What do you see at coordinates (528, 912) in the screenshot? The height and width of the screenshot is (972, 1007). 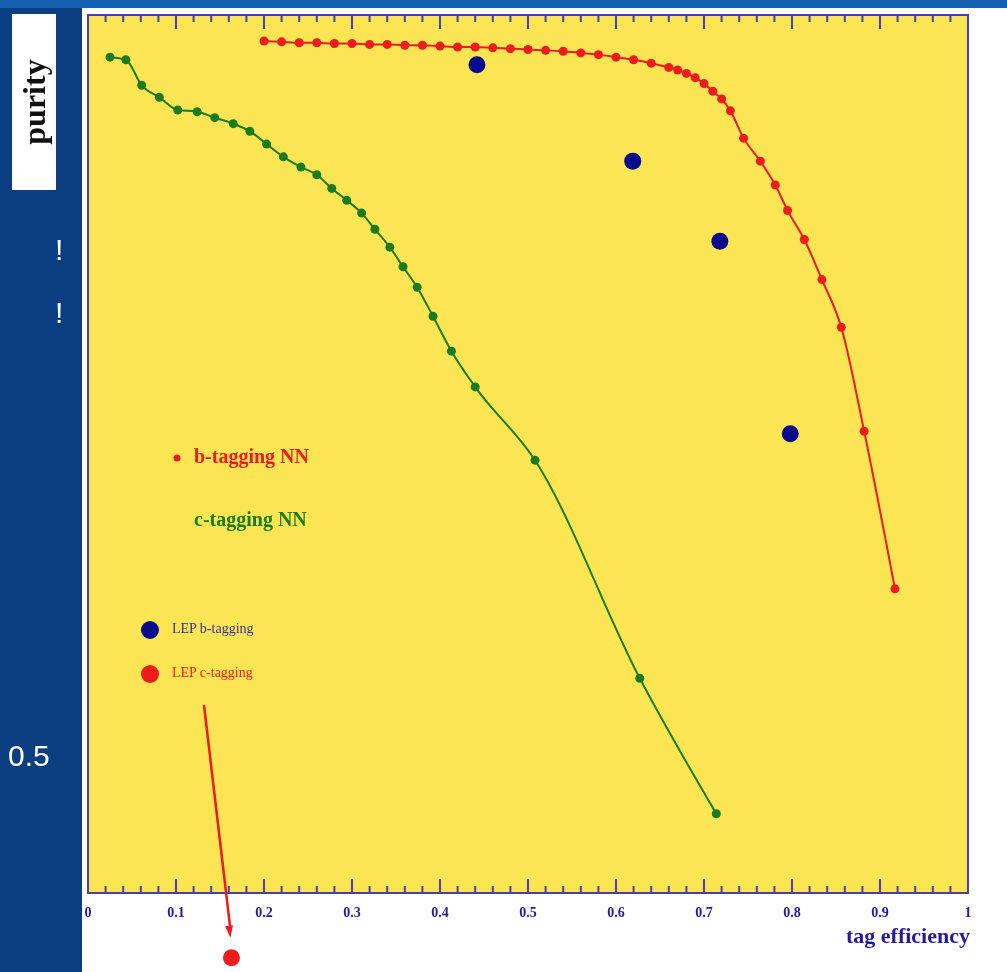 I see `x-tick-label: 0.5` at bounding box center [528, 912].